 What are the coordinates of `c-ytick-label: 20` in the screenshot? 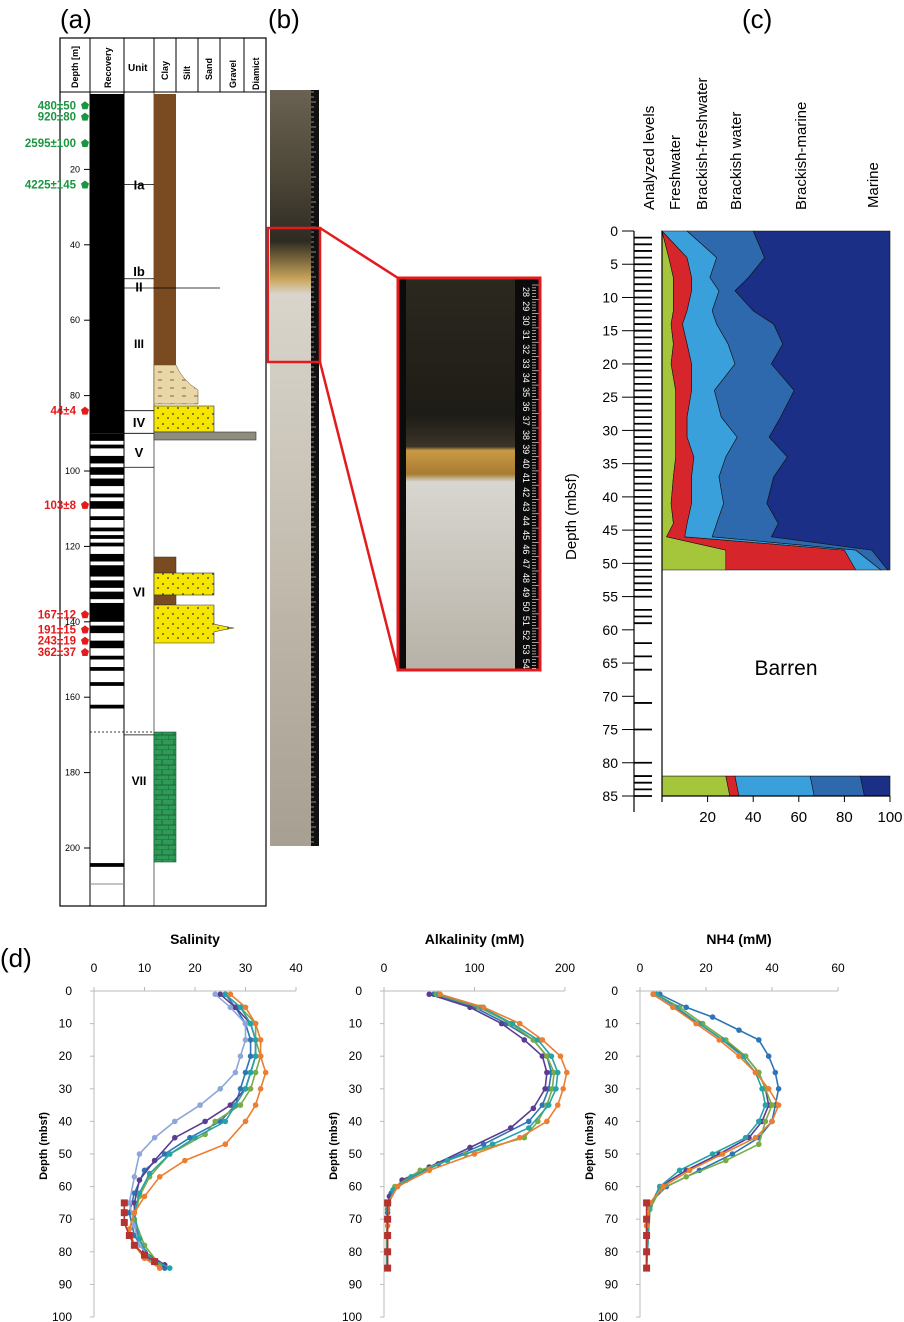 It's located at (610, 364).